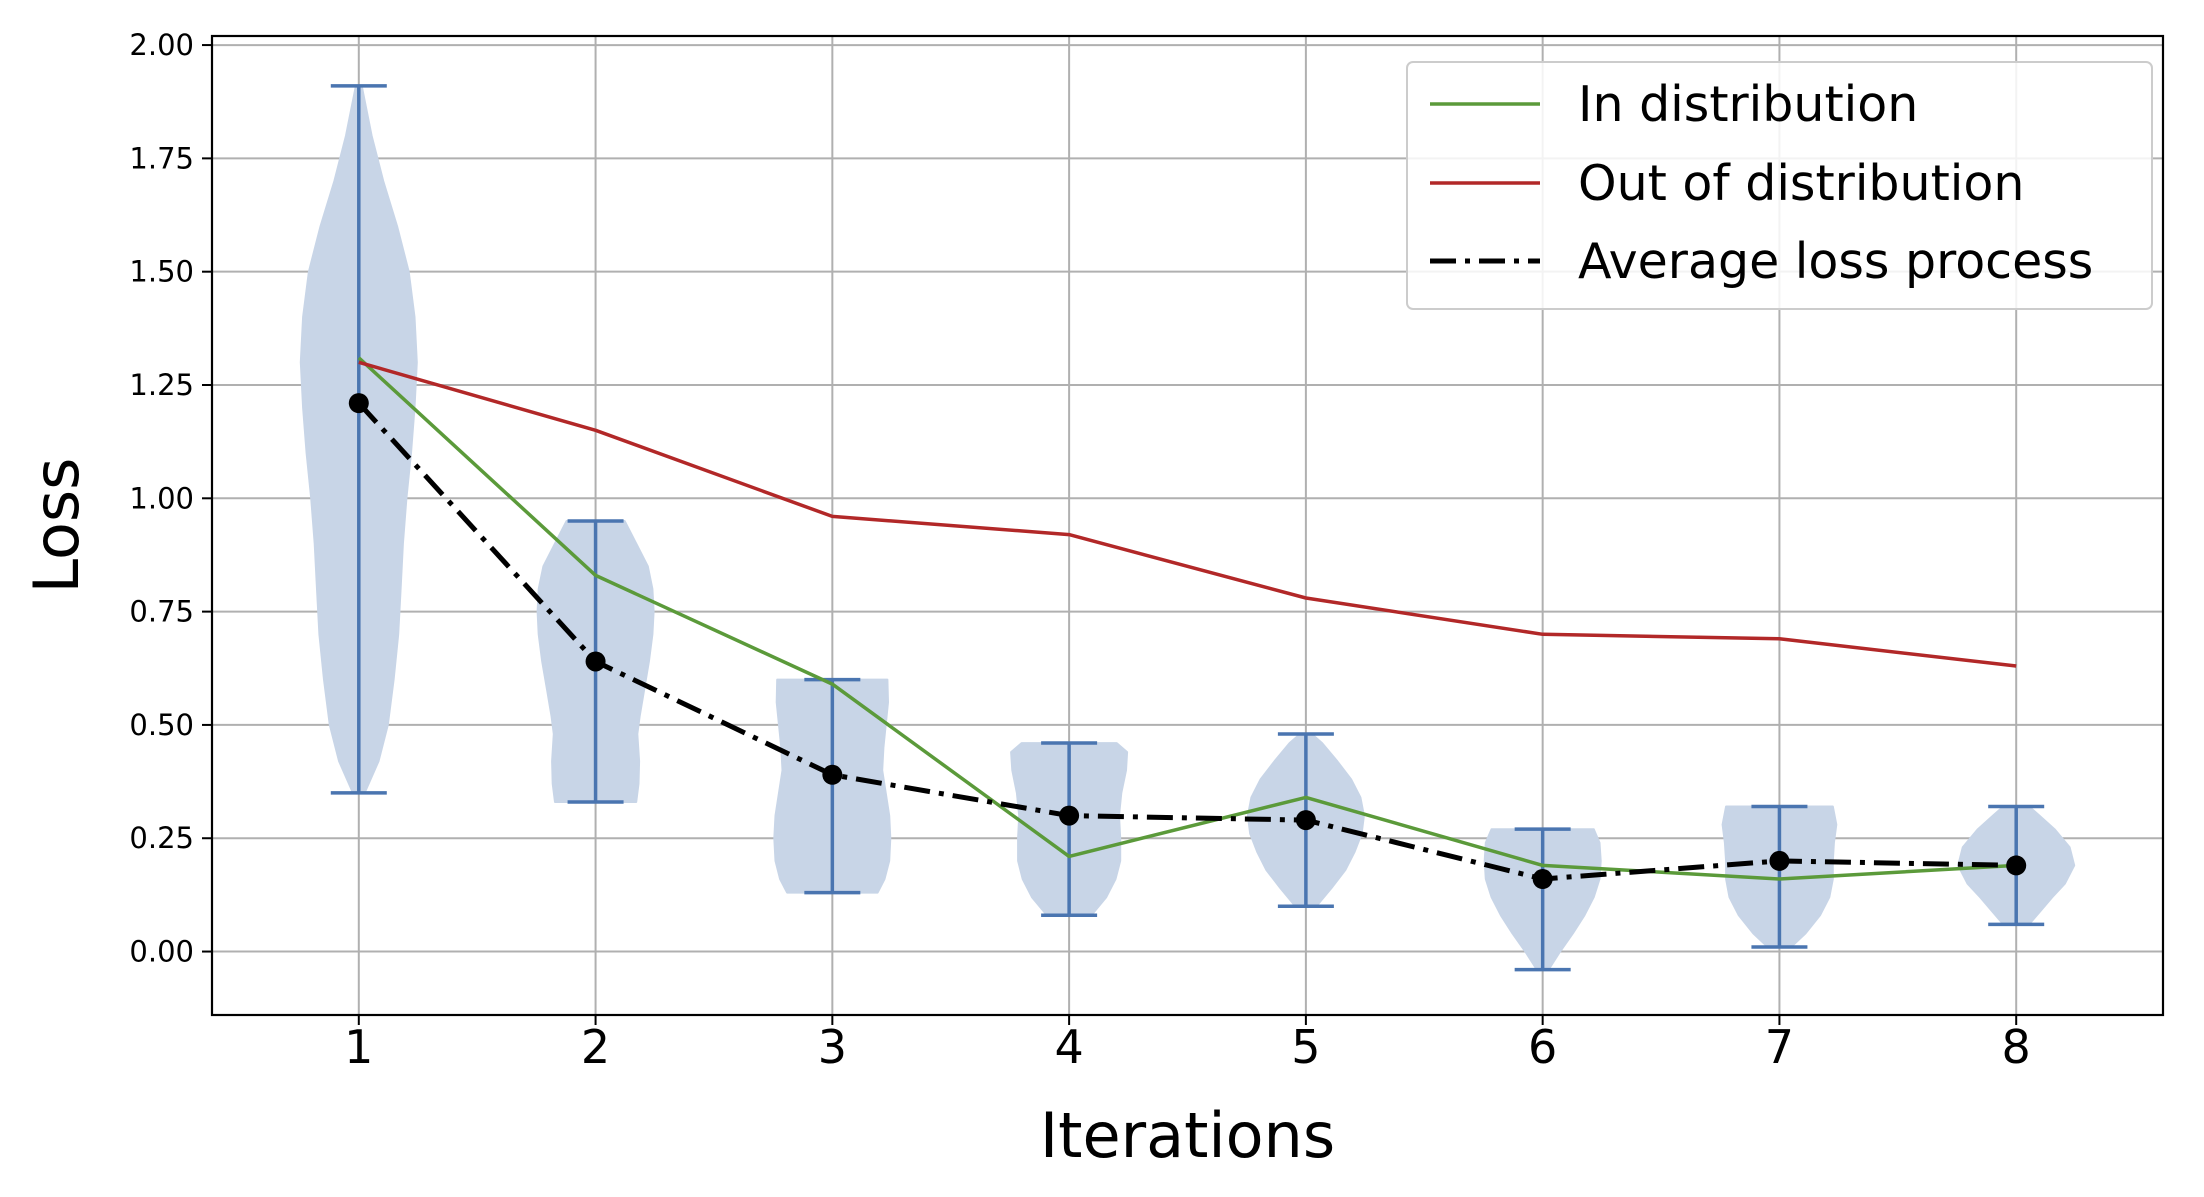  What do you see at coordinates (161, 385) in the screenshot?
I see `y-tick-label: 1.25` at bounding box center [161, 385].